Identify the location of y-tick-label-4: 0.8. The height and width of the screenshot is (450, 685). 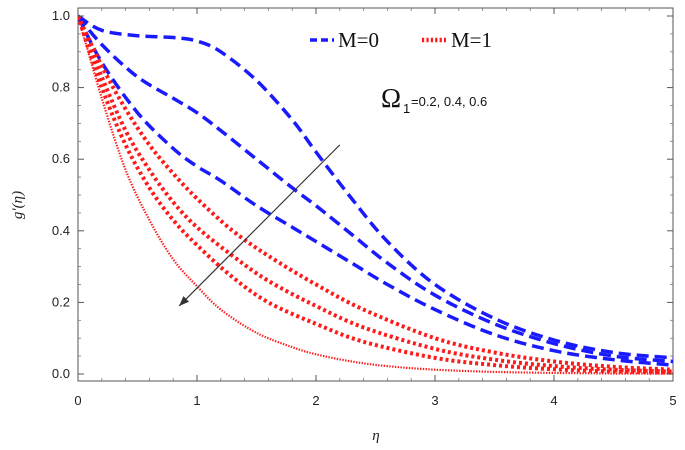
(61, 87).